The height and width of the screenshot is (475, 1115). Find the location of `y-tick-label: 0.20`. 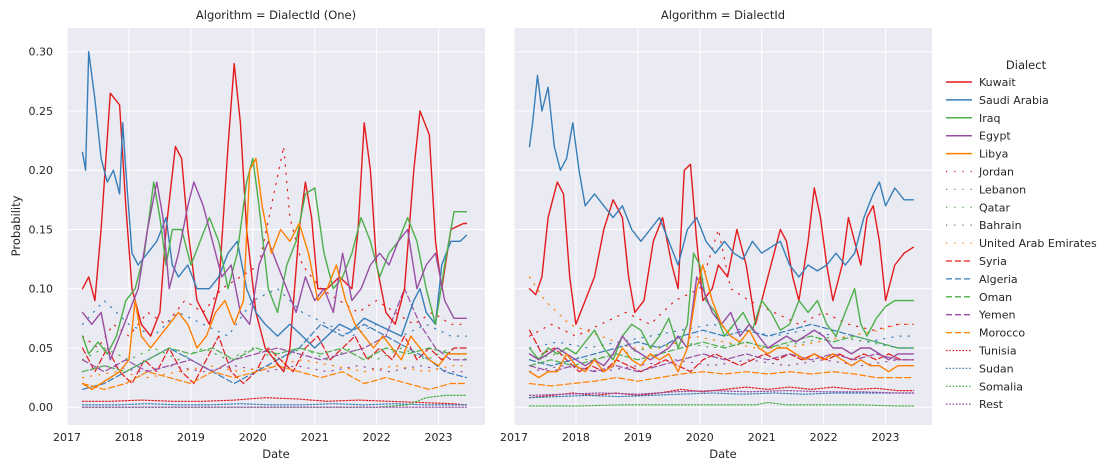

y-tick-label: 0.20 is located at coordinates (41, 170).